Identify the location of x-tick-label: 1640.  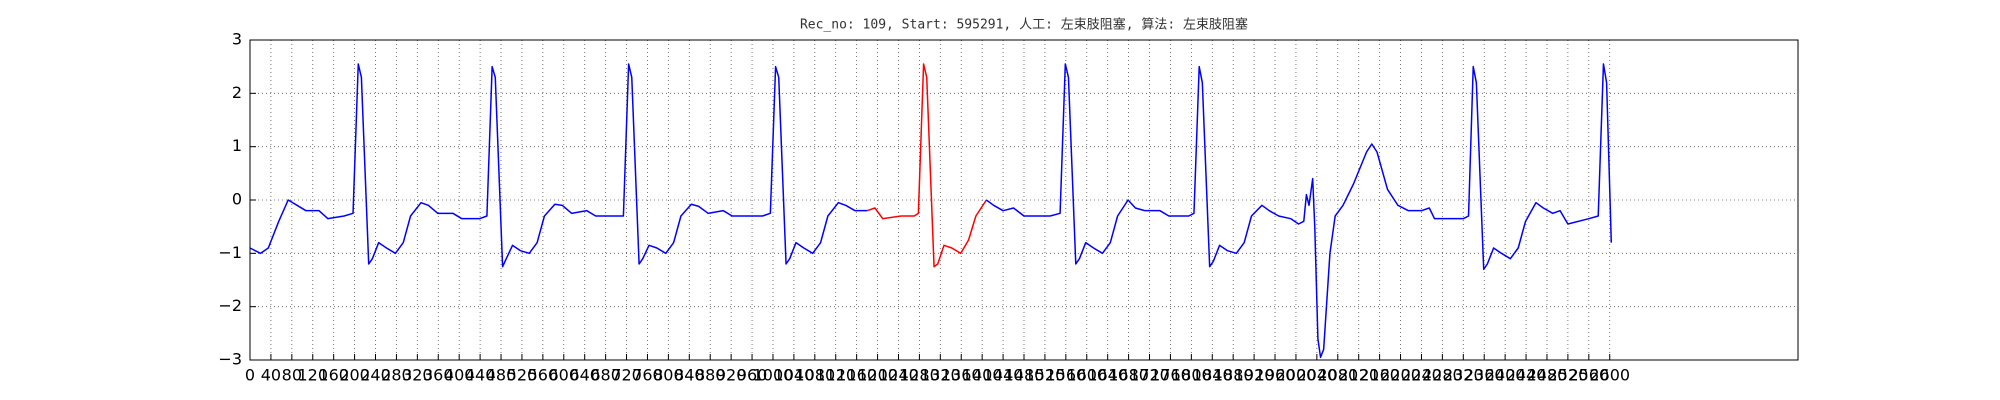
(1107, 375).